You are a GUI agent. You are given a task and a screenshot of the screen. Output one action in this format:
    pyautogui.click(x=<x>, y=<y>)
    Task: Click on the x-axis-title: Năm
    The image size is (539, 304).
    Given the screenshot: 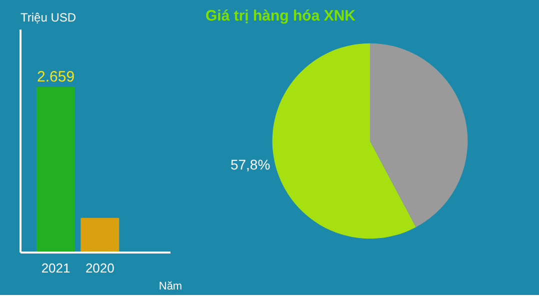 What is the action you would take?
    pyautogui.click(x=170, y=286)
    